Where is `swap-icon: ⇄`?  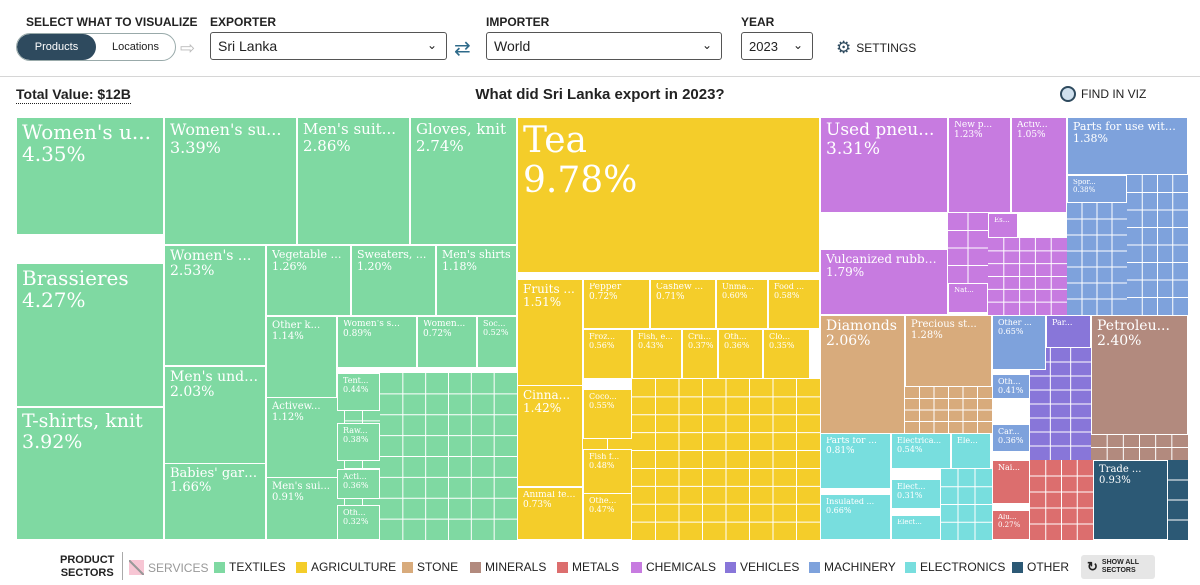 swap-icon: ⇄ is located at coordinates (462, 49).